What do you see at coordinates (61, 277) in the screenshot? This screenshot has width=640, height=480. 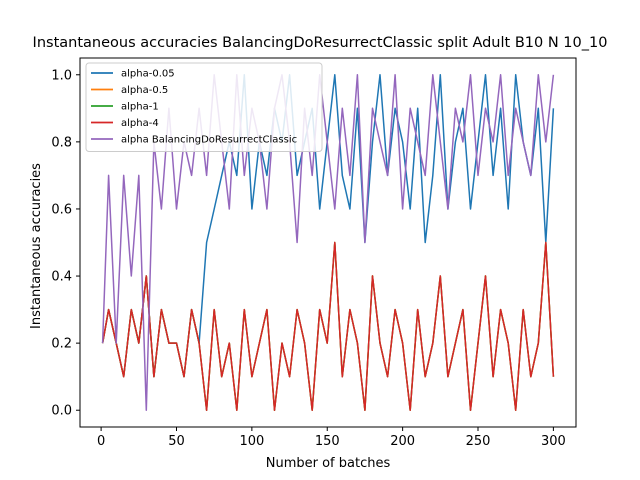 I see `y-tick-label: 0.4` at bounding box center [61, 277].